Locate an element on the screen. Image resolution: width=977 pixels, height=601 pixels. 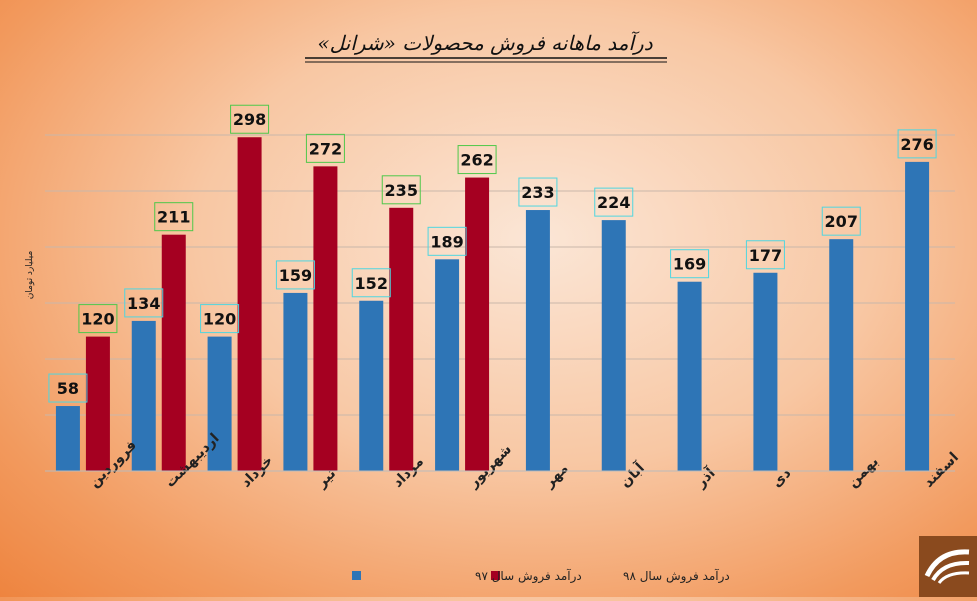
data-label: 233 is located at coordinates (537, 192).